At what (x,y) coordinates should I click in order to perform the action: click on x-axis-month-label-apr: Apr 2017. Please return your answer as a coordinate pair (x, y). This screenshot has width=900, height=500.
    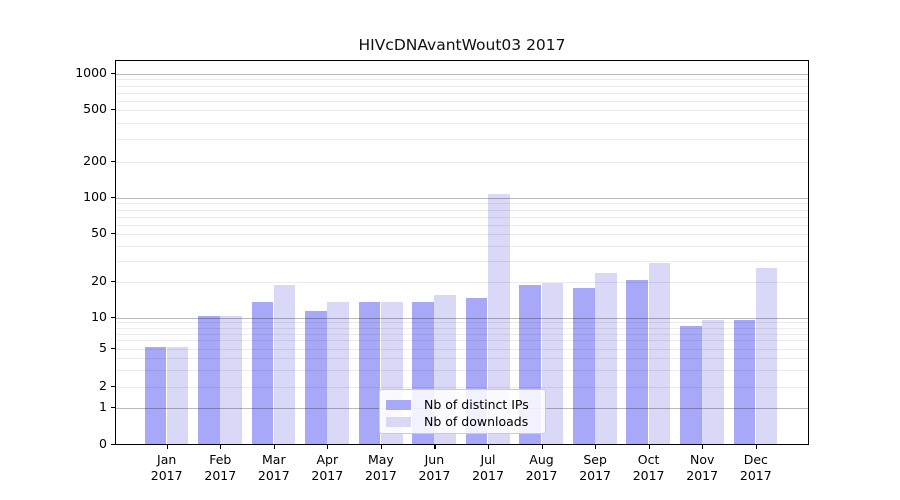
    Looking at the image, I should click on (327, 467).